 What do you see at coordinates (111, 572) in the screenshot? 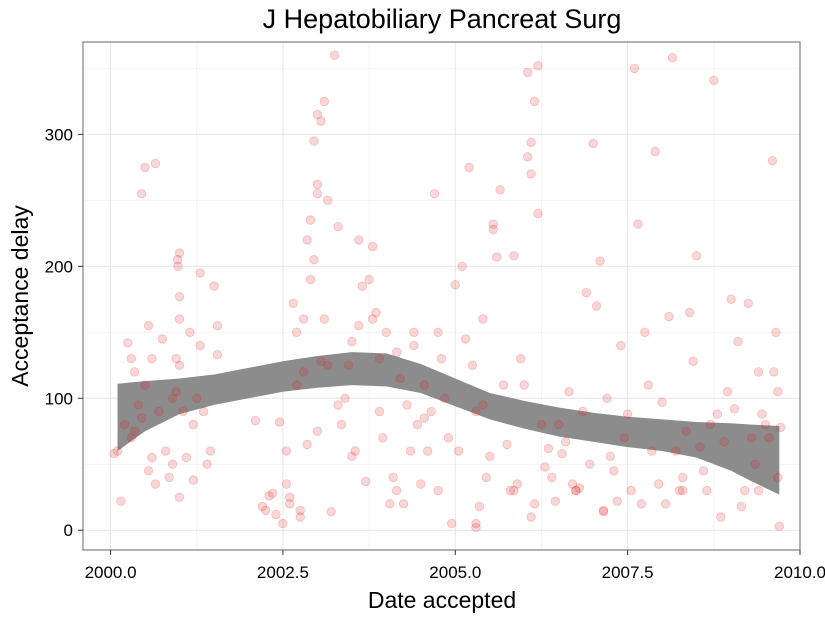
I see `x-tick-label: 2000.0` at bounding box center [111, 572].